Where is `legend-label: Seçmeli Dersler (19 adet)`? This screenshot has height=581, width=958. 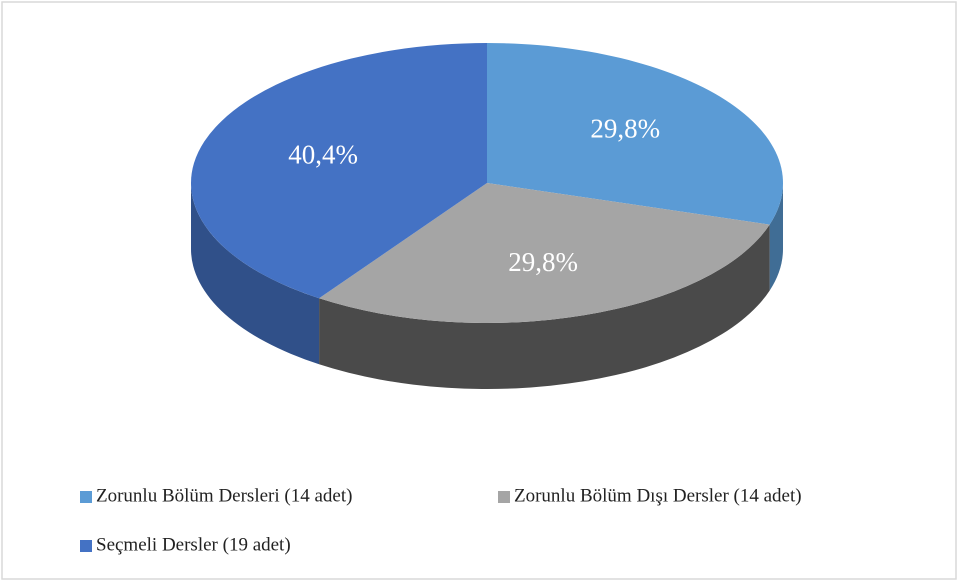 legend-label: Seçmeli Dersler (19 adet) is located at coordinates (193, 544).